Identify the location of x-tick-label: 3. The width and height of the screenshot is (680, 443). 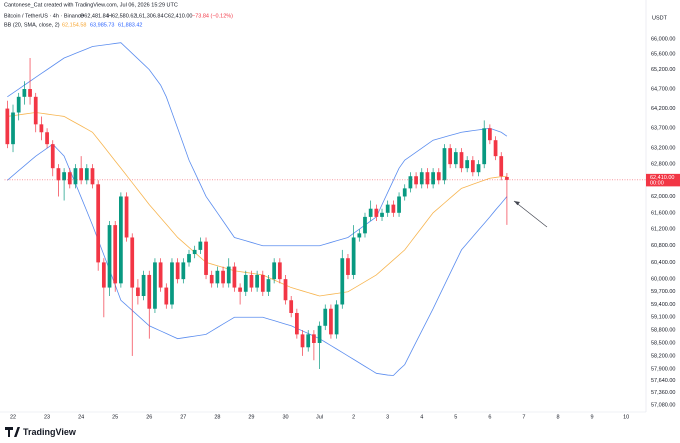
(387, 417).